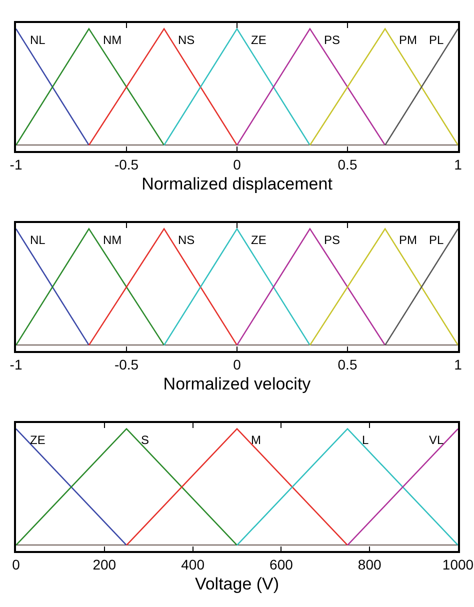  What do you see at coordinates (365, 440) in the screenshot?
I see `series-label: L` at bounding box center [365, 440].